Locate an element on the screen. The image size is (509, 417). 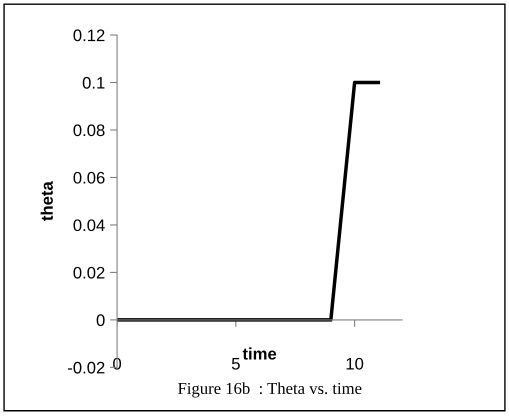
y-tick-label: 0.1 is located at coordinates (93, 82).